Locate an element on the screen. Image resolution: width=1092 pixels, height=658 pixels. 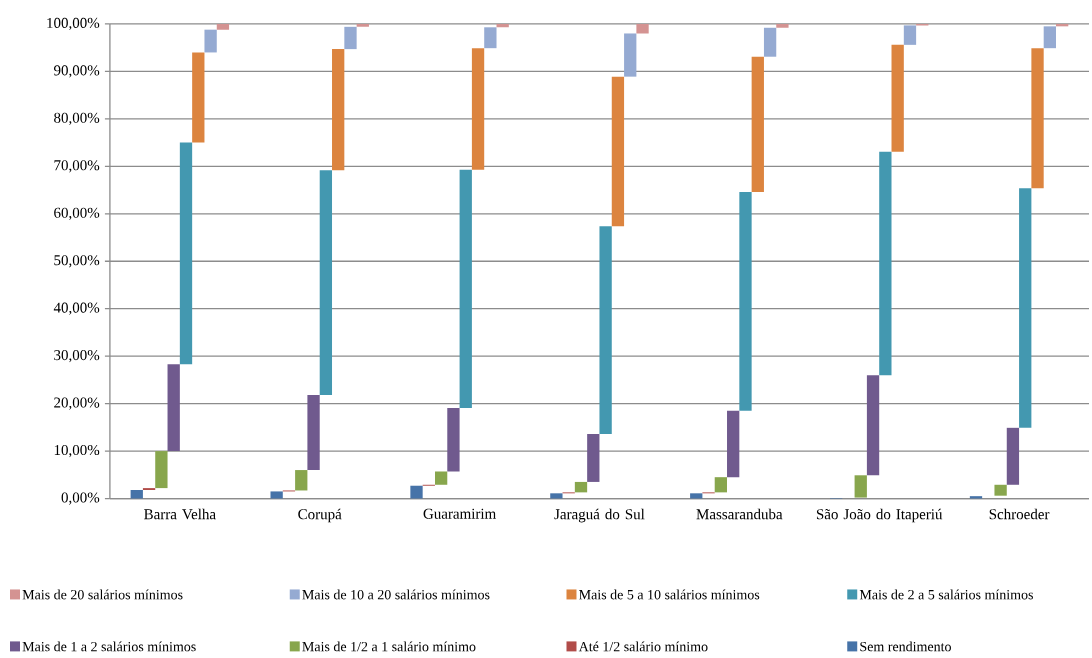
y-tick-label: 20,00% is located at coordinates (77, 403).